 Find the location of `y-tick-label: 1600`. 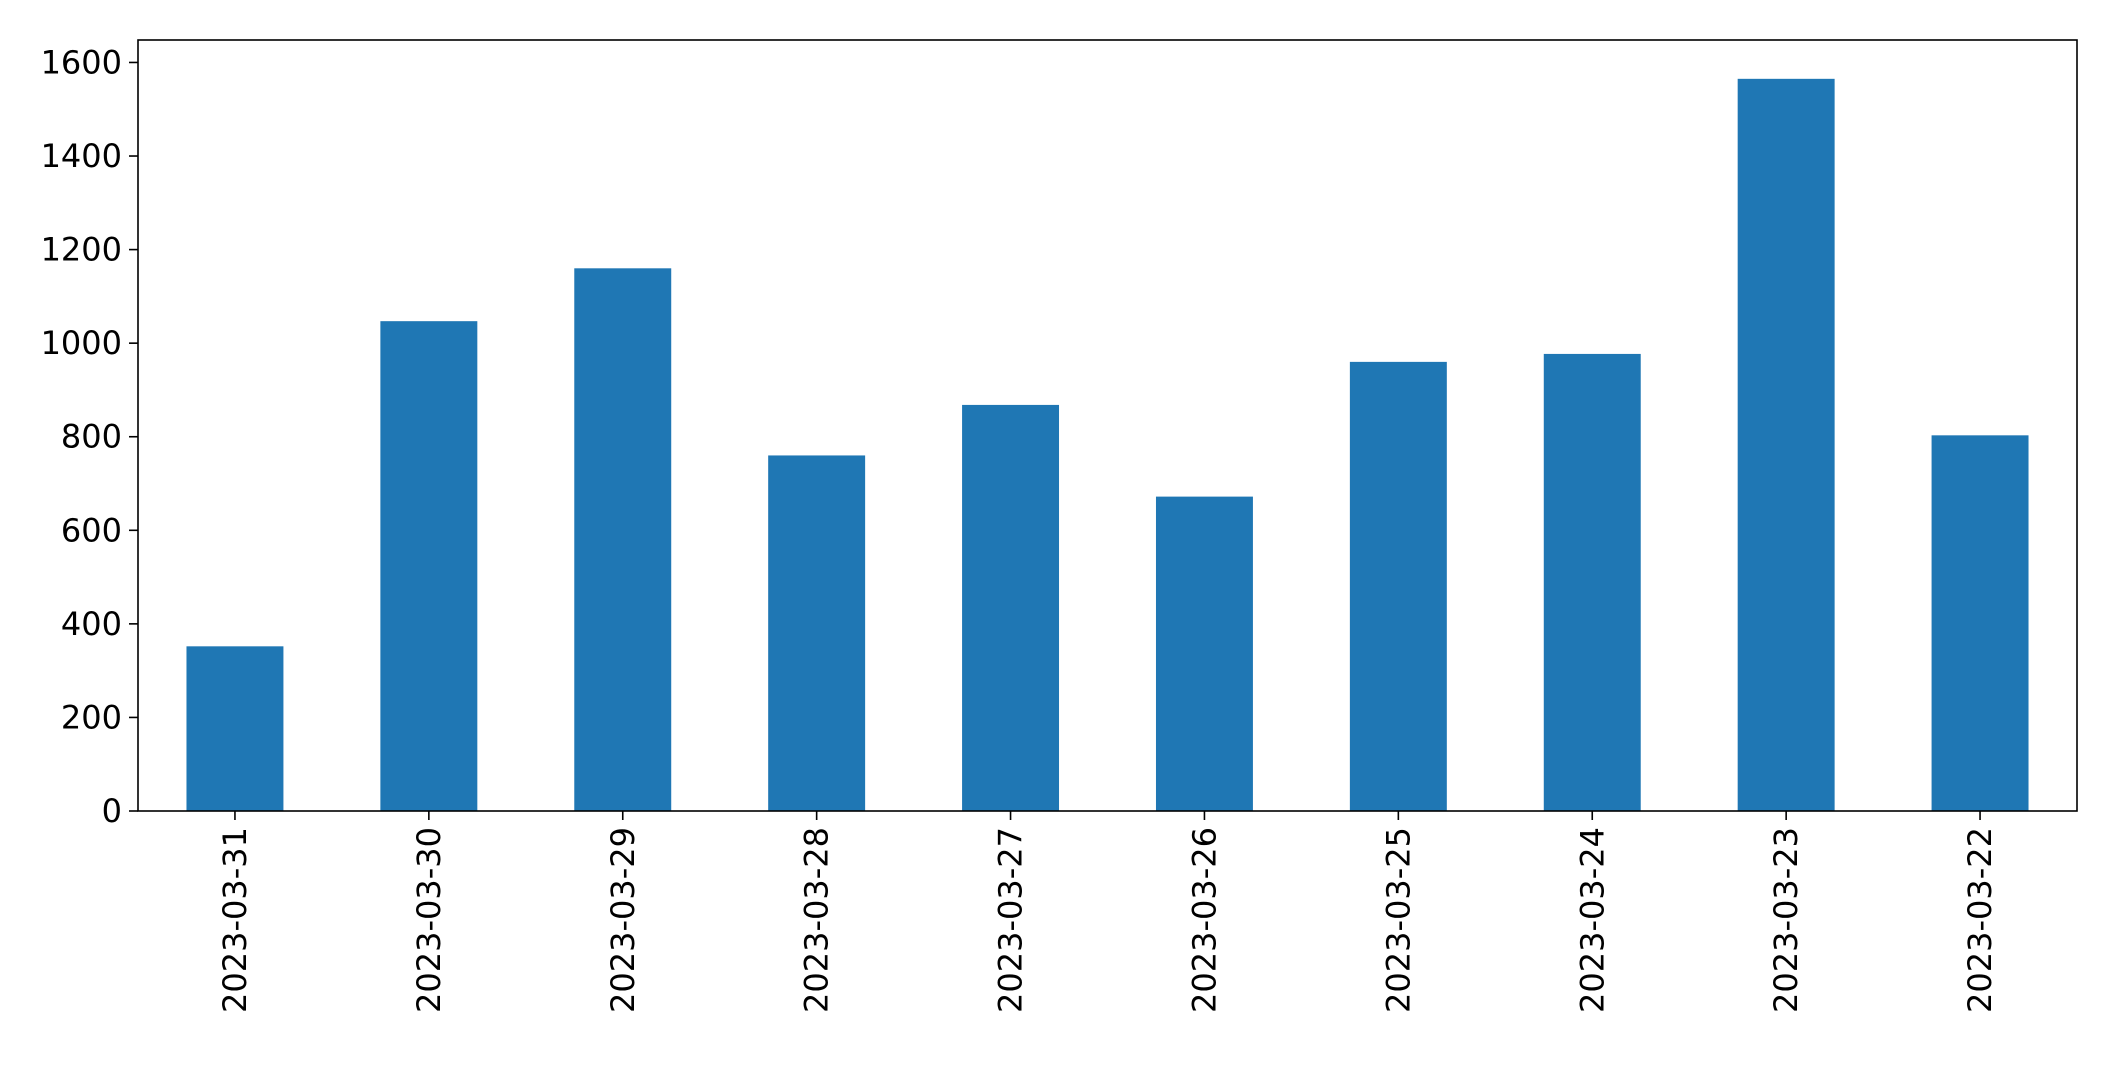

y-tick-label: 1600 is located at coordinates (81, 62).